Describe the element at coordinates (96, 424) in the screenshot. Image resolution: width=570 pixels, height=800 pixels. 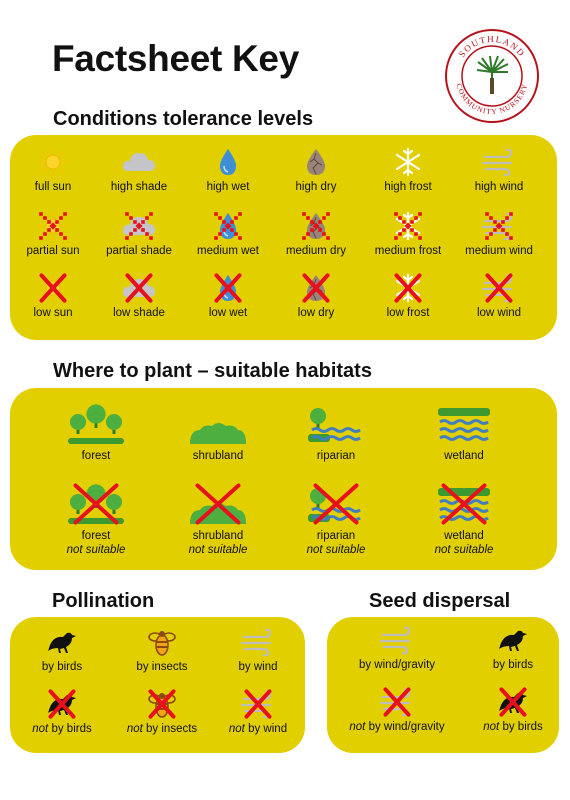
I see `forest-habitat-icon` at that location.